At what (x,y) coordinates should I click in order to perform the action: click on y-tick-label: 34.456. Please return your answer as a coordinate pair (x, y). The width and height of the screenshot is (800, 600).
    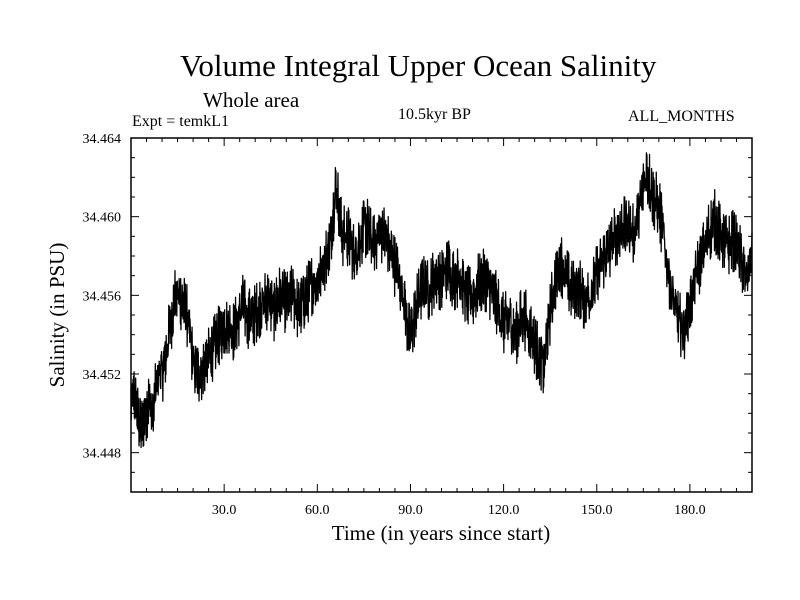
    Looking at the image, I should click on (102, 296).